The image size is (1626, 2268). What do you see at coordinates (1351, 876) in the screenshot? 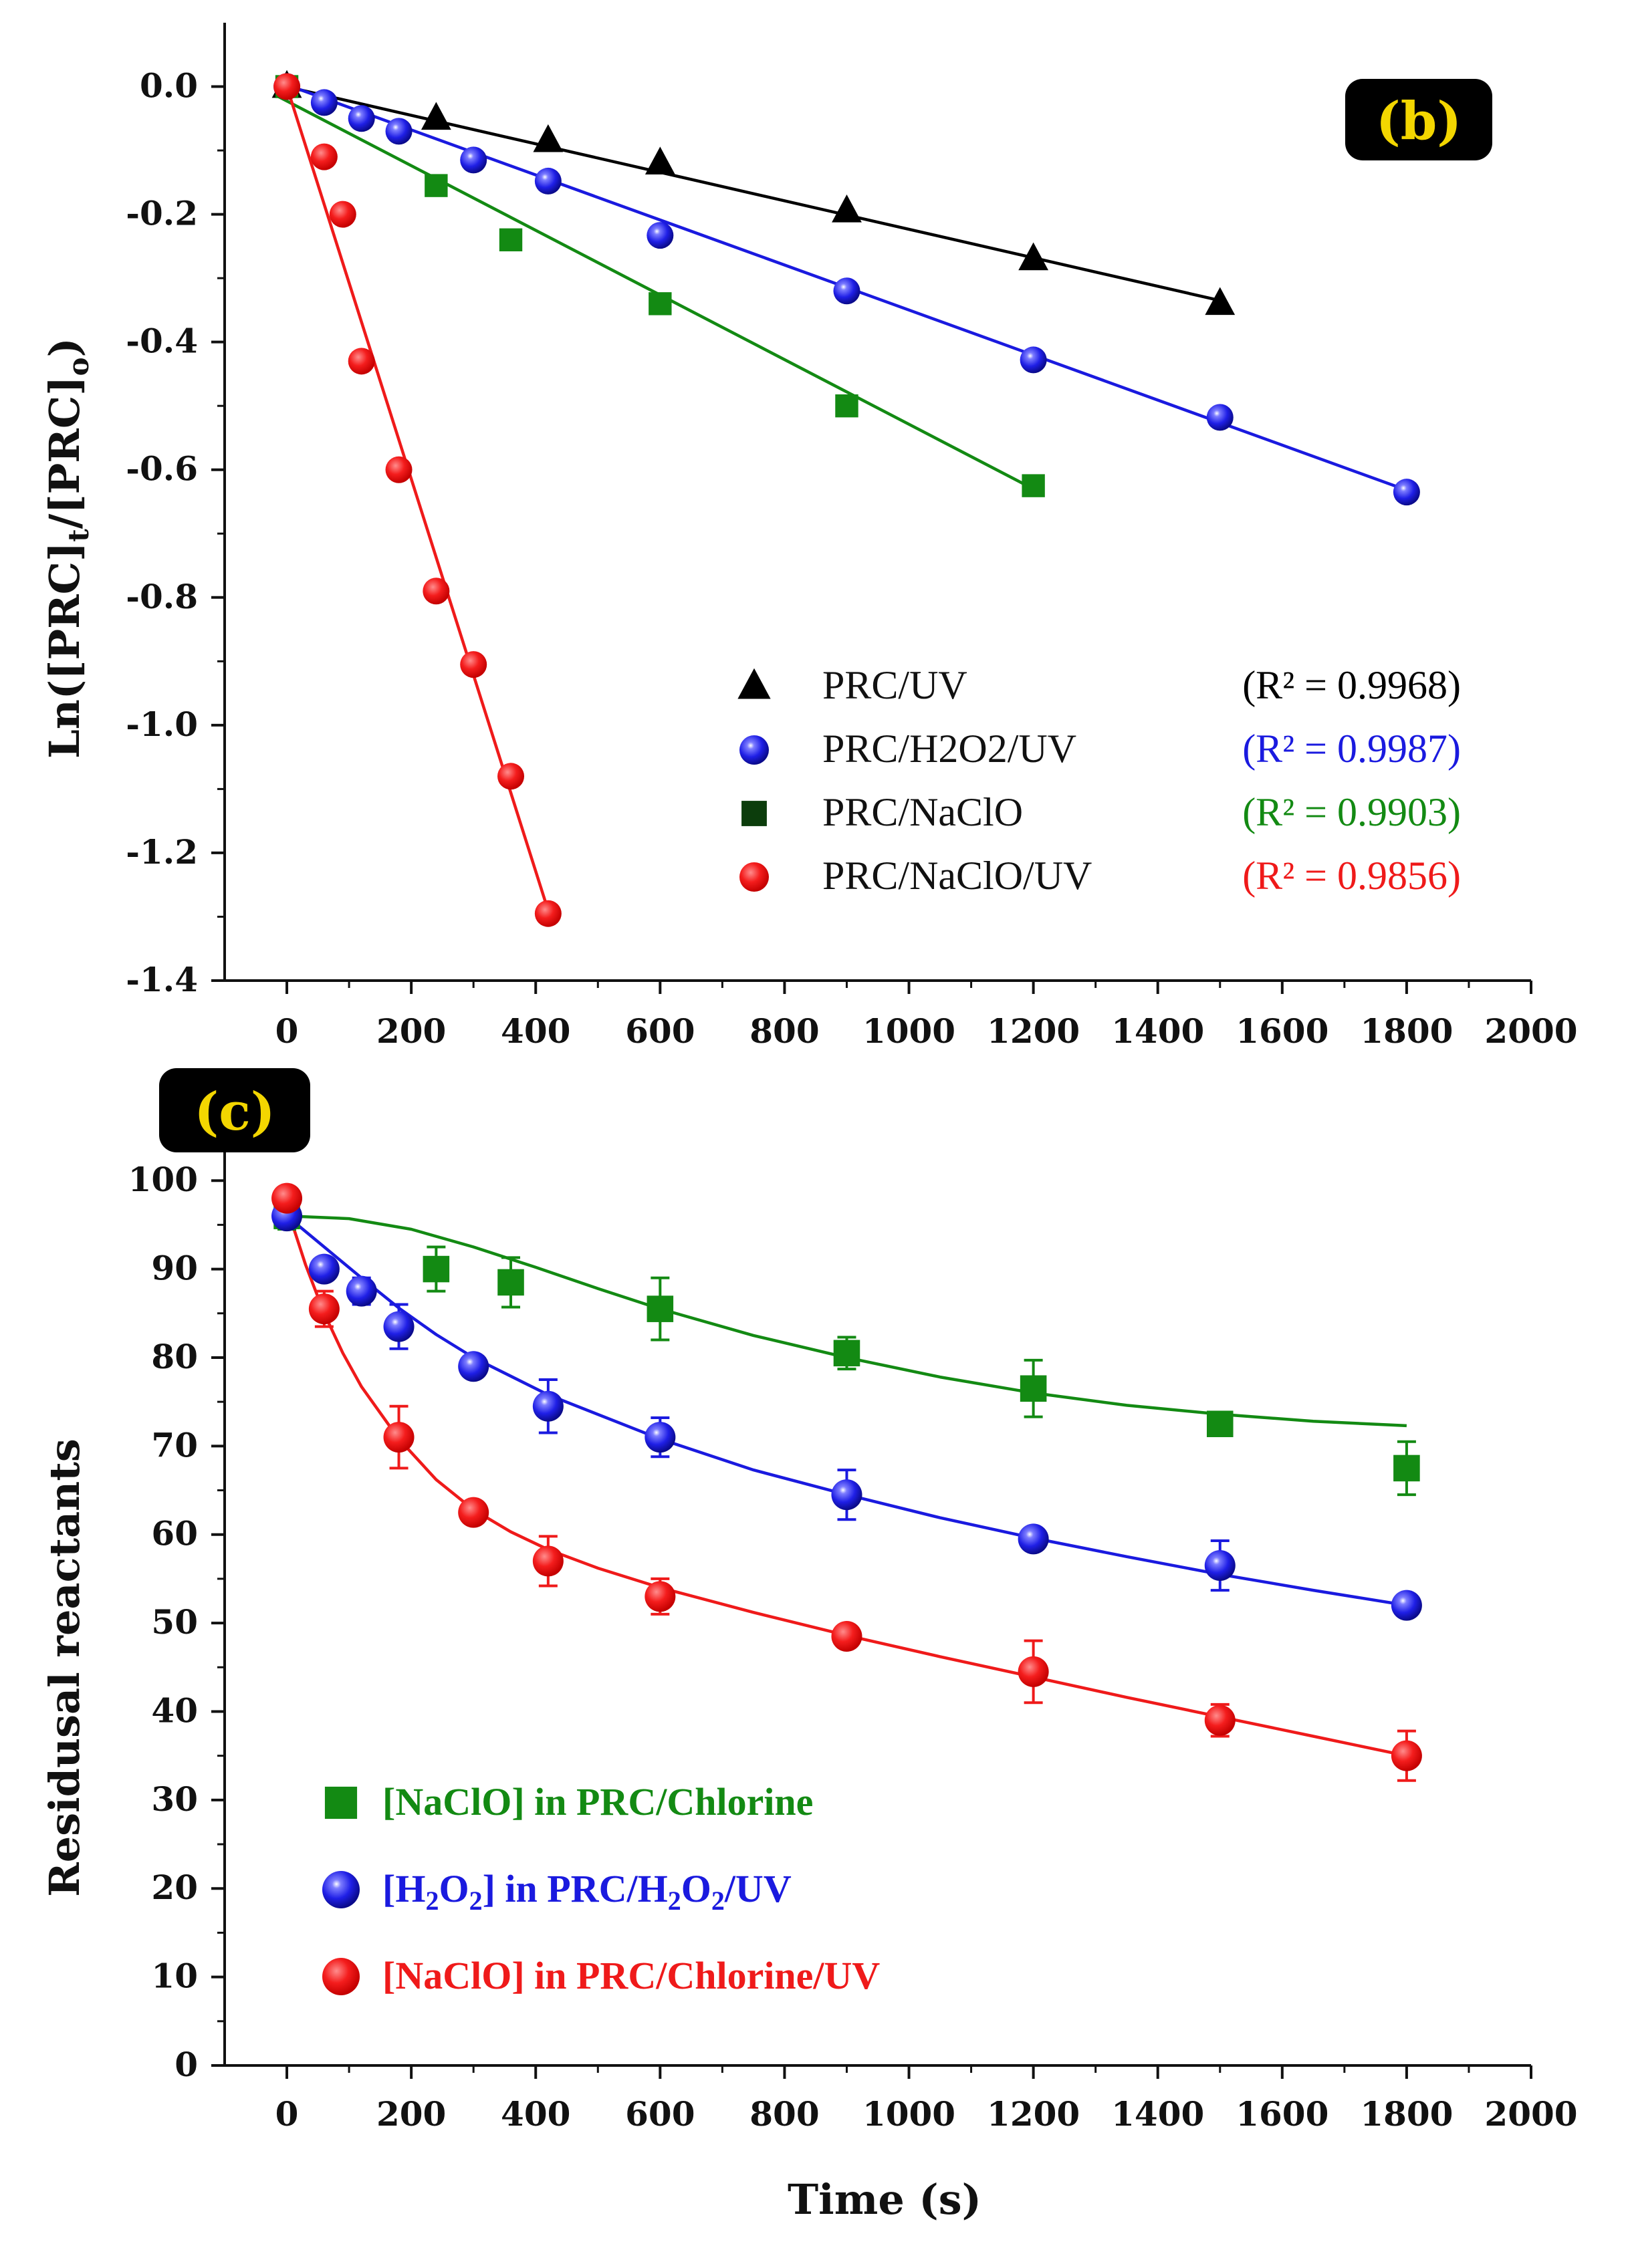
I see `legend-r2: (R² = 0.9856)` at bounding box center [1351, 876].